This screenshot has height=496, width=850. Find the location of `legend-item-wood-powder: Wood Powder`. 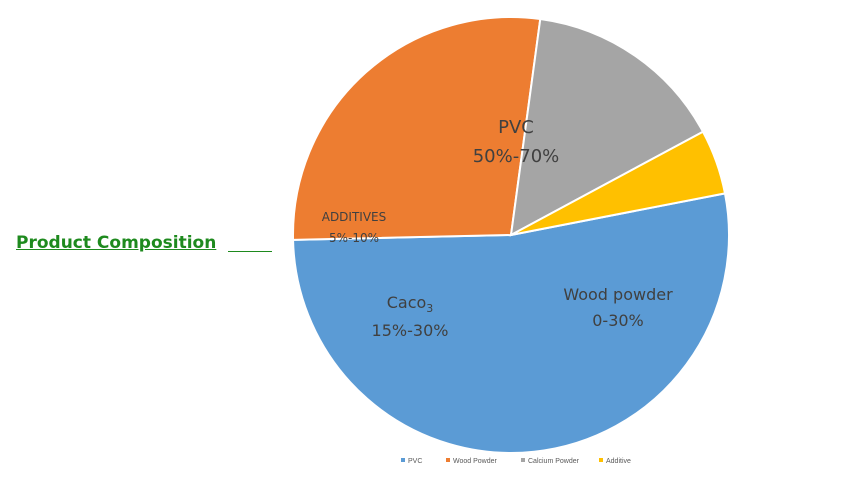

legend-item-wood-powder: Wood Powder is located at coordinates (472, 461).